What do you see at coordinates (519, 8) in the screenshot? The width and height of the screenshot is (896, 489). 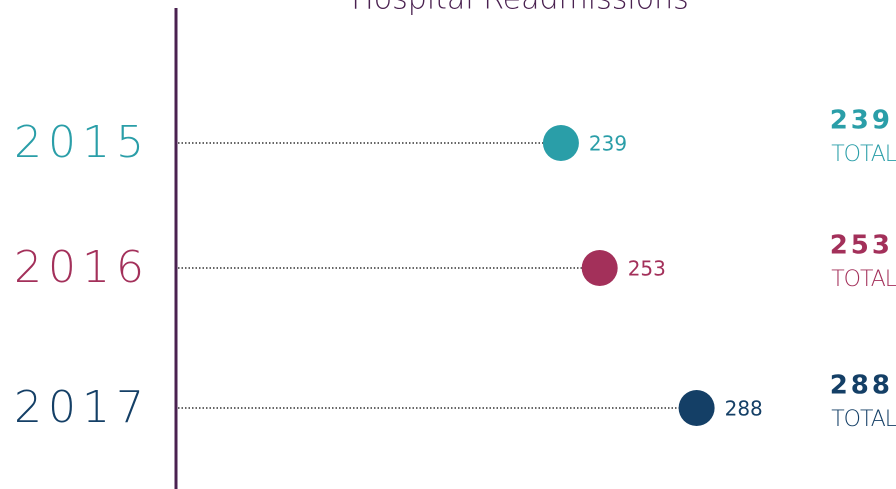 I see `chart-title: Hospital Readmissions` at bounding box center [519, 8].